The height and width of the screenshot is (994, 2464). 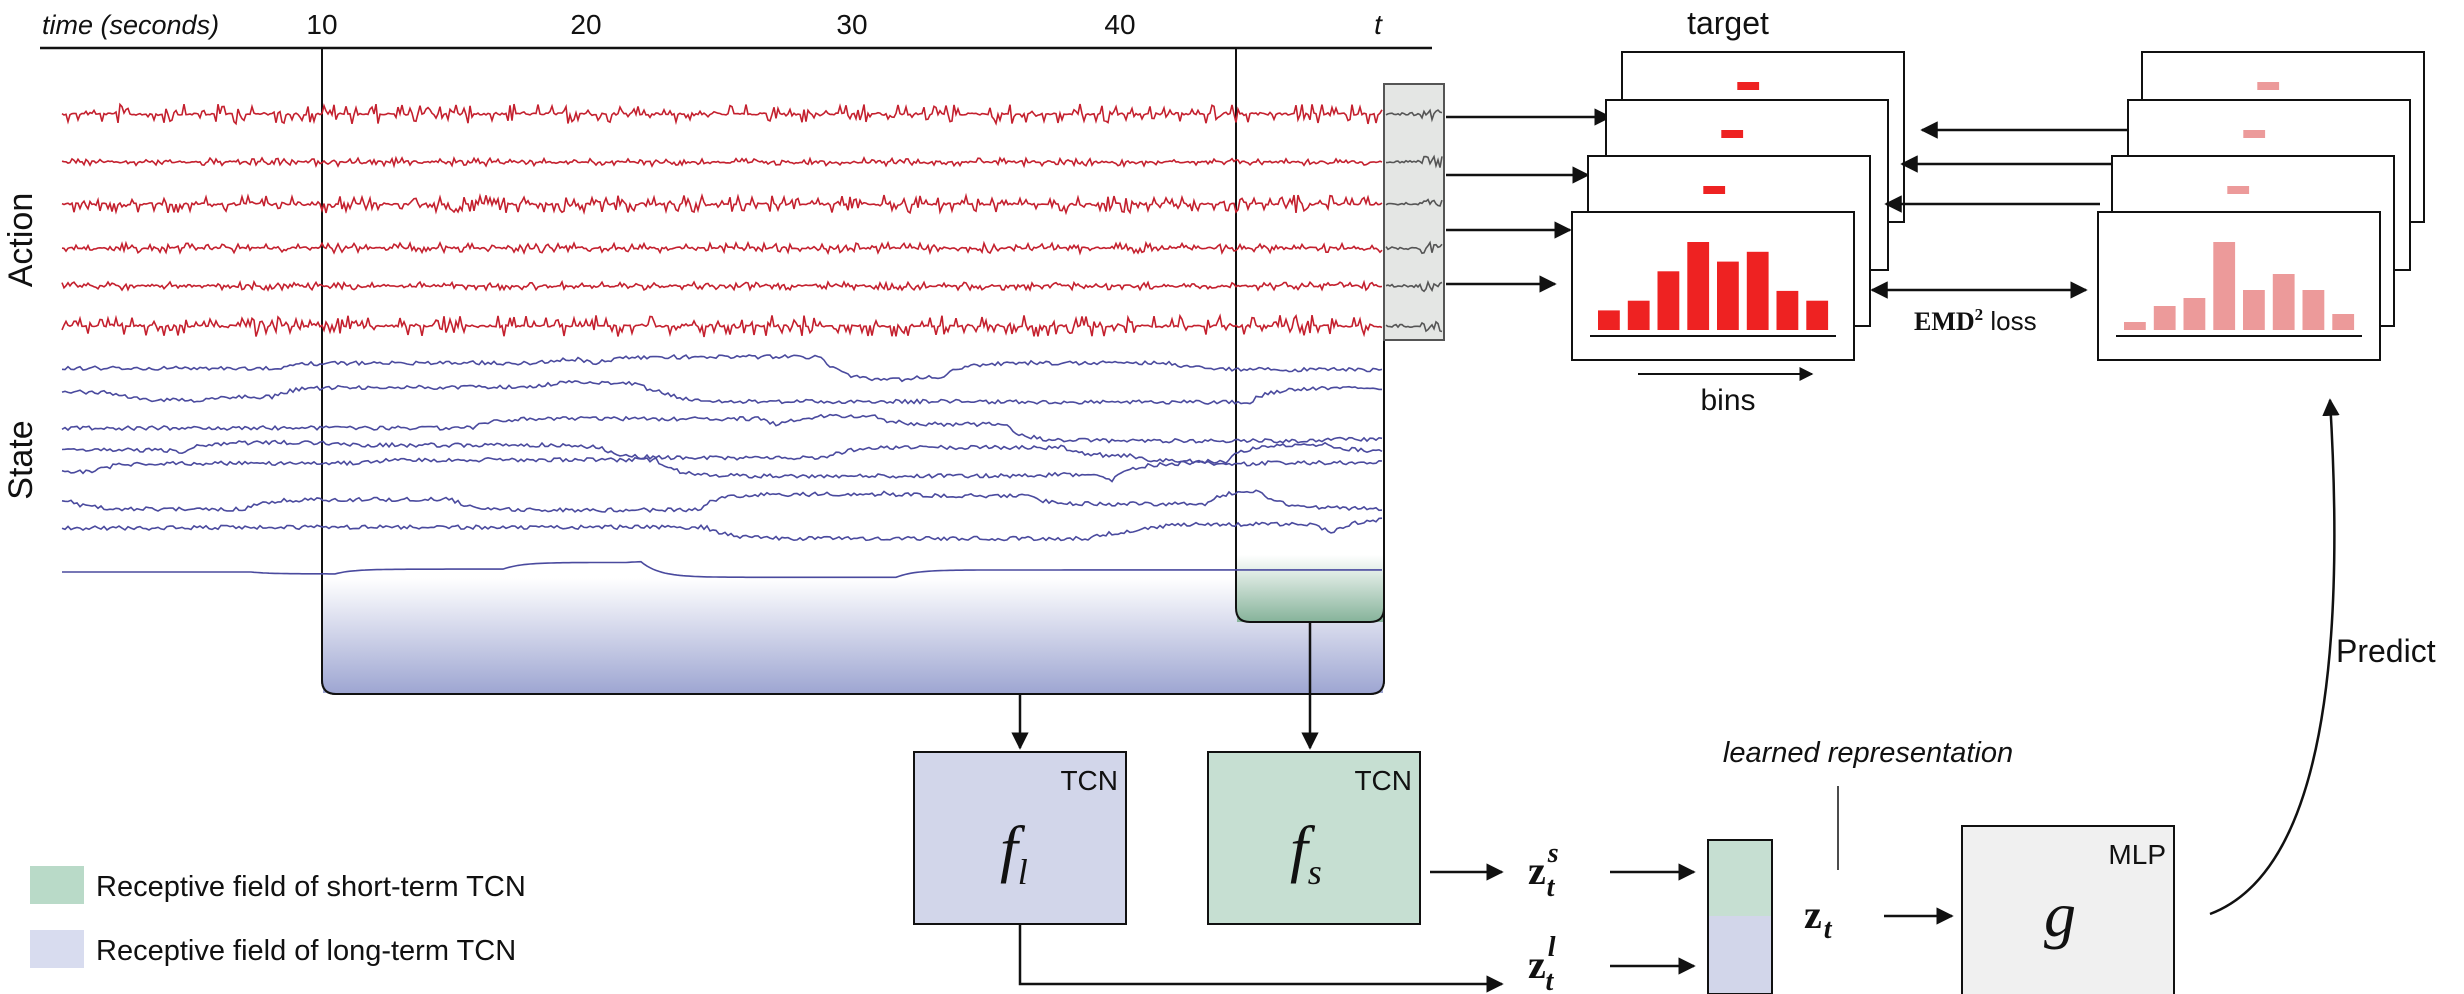 I want to click on legend-swatch-long, so click(x=57, y=949).